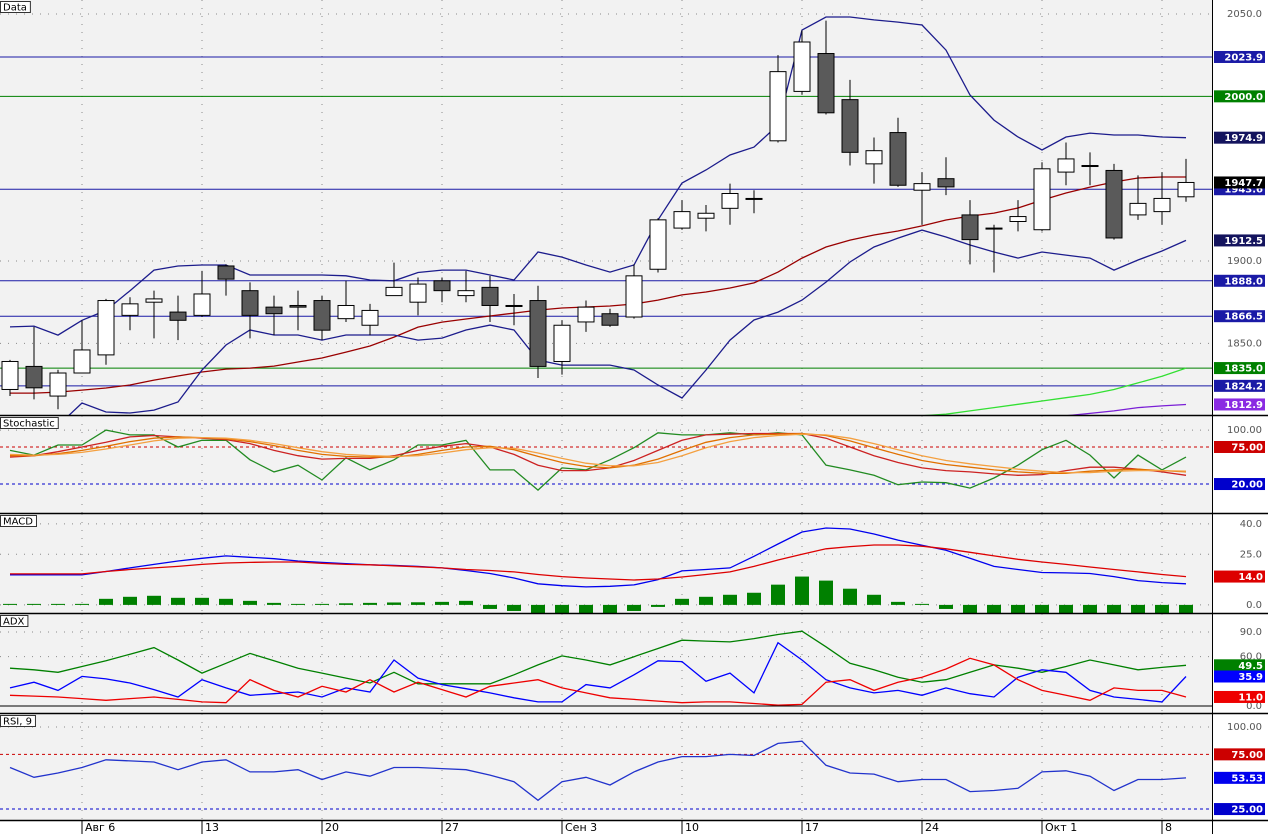  Describe the element at coordinates (1254, 706) in the screenshot. I see `y-tick-label: 0.0` at that location.